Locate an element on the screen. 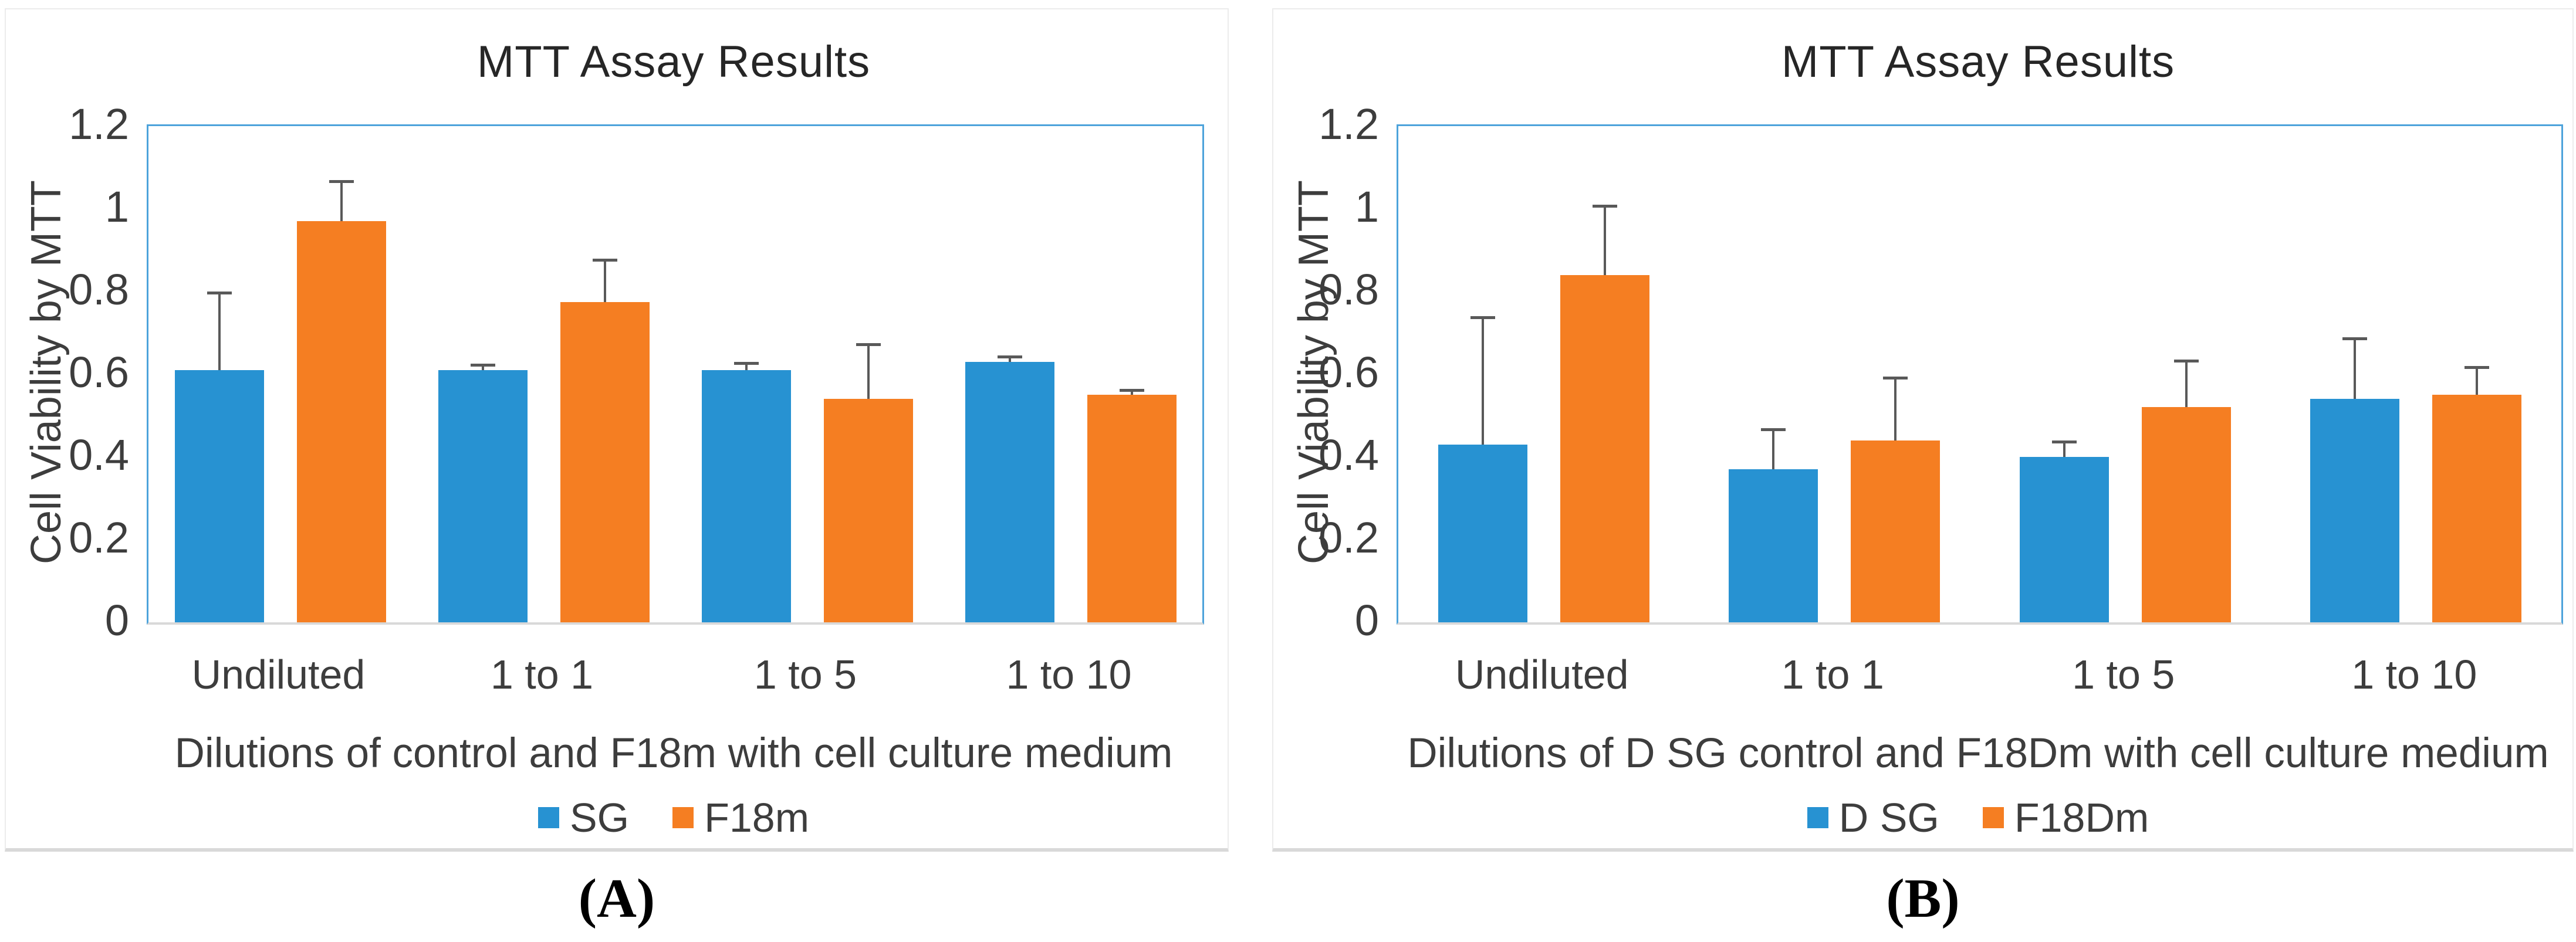 This screenshot has width=2576, height=942. legend-item-sg: SG is located at coordinates (583, 817).